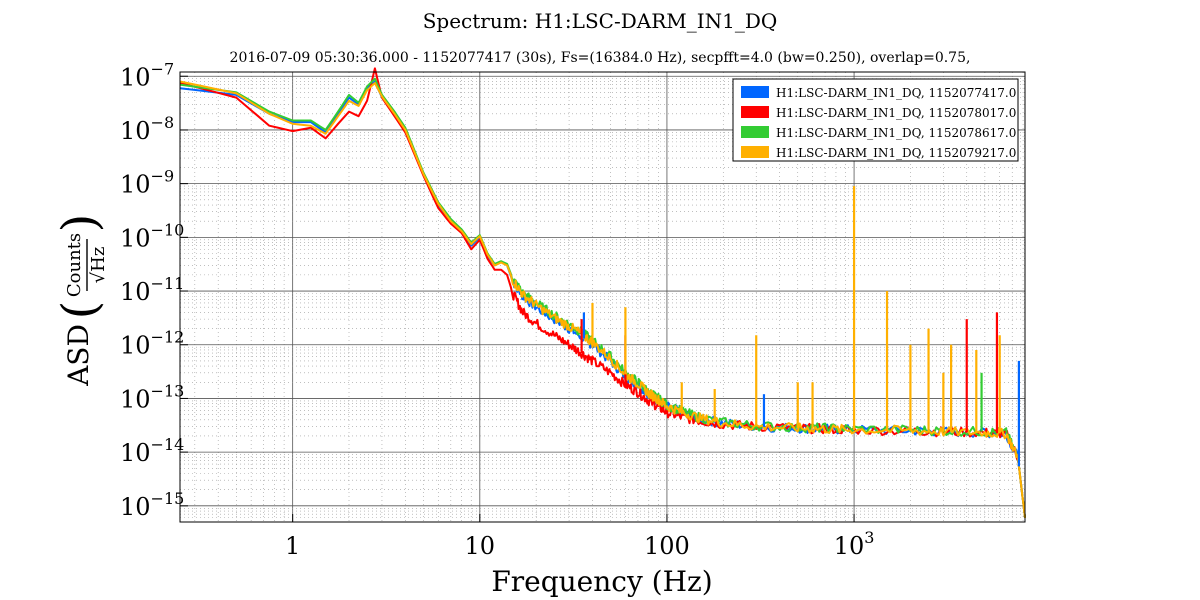 This screenshot has height=600, width=1200. I want to click on legend-label: H1:LSC-DARM_IN1_DQ, 1152079217.0, so click(896, 153).